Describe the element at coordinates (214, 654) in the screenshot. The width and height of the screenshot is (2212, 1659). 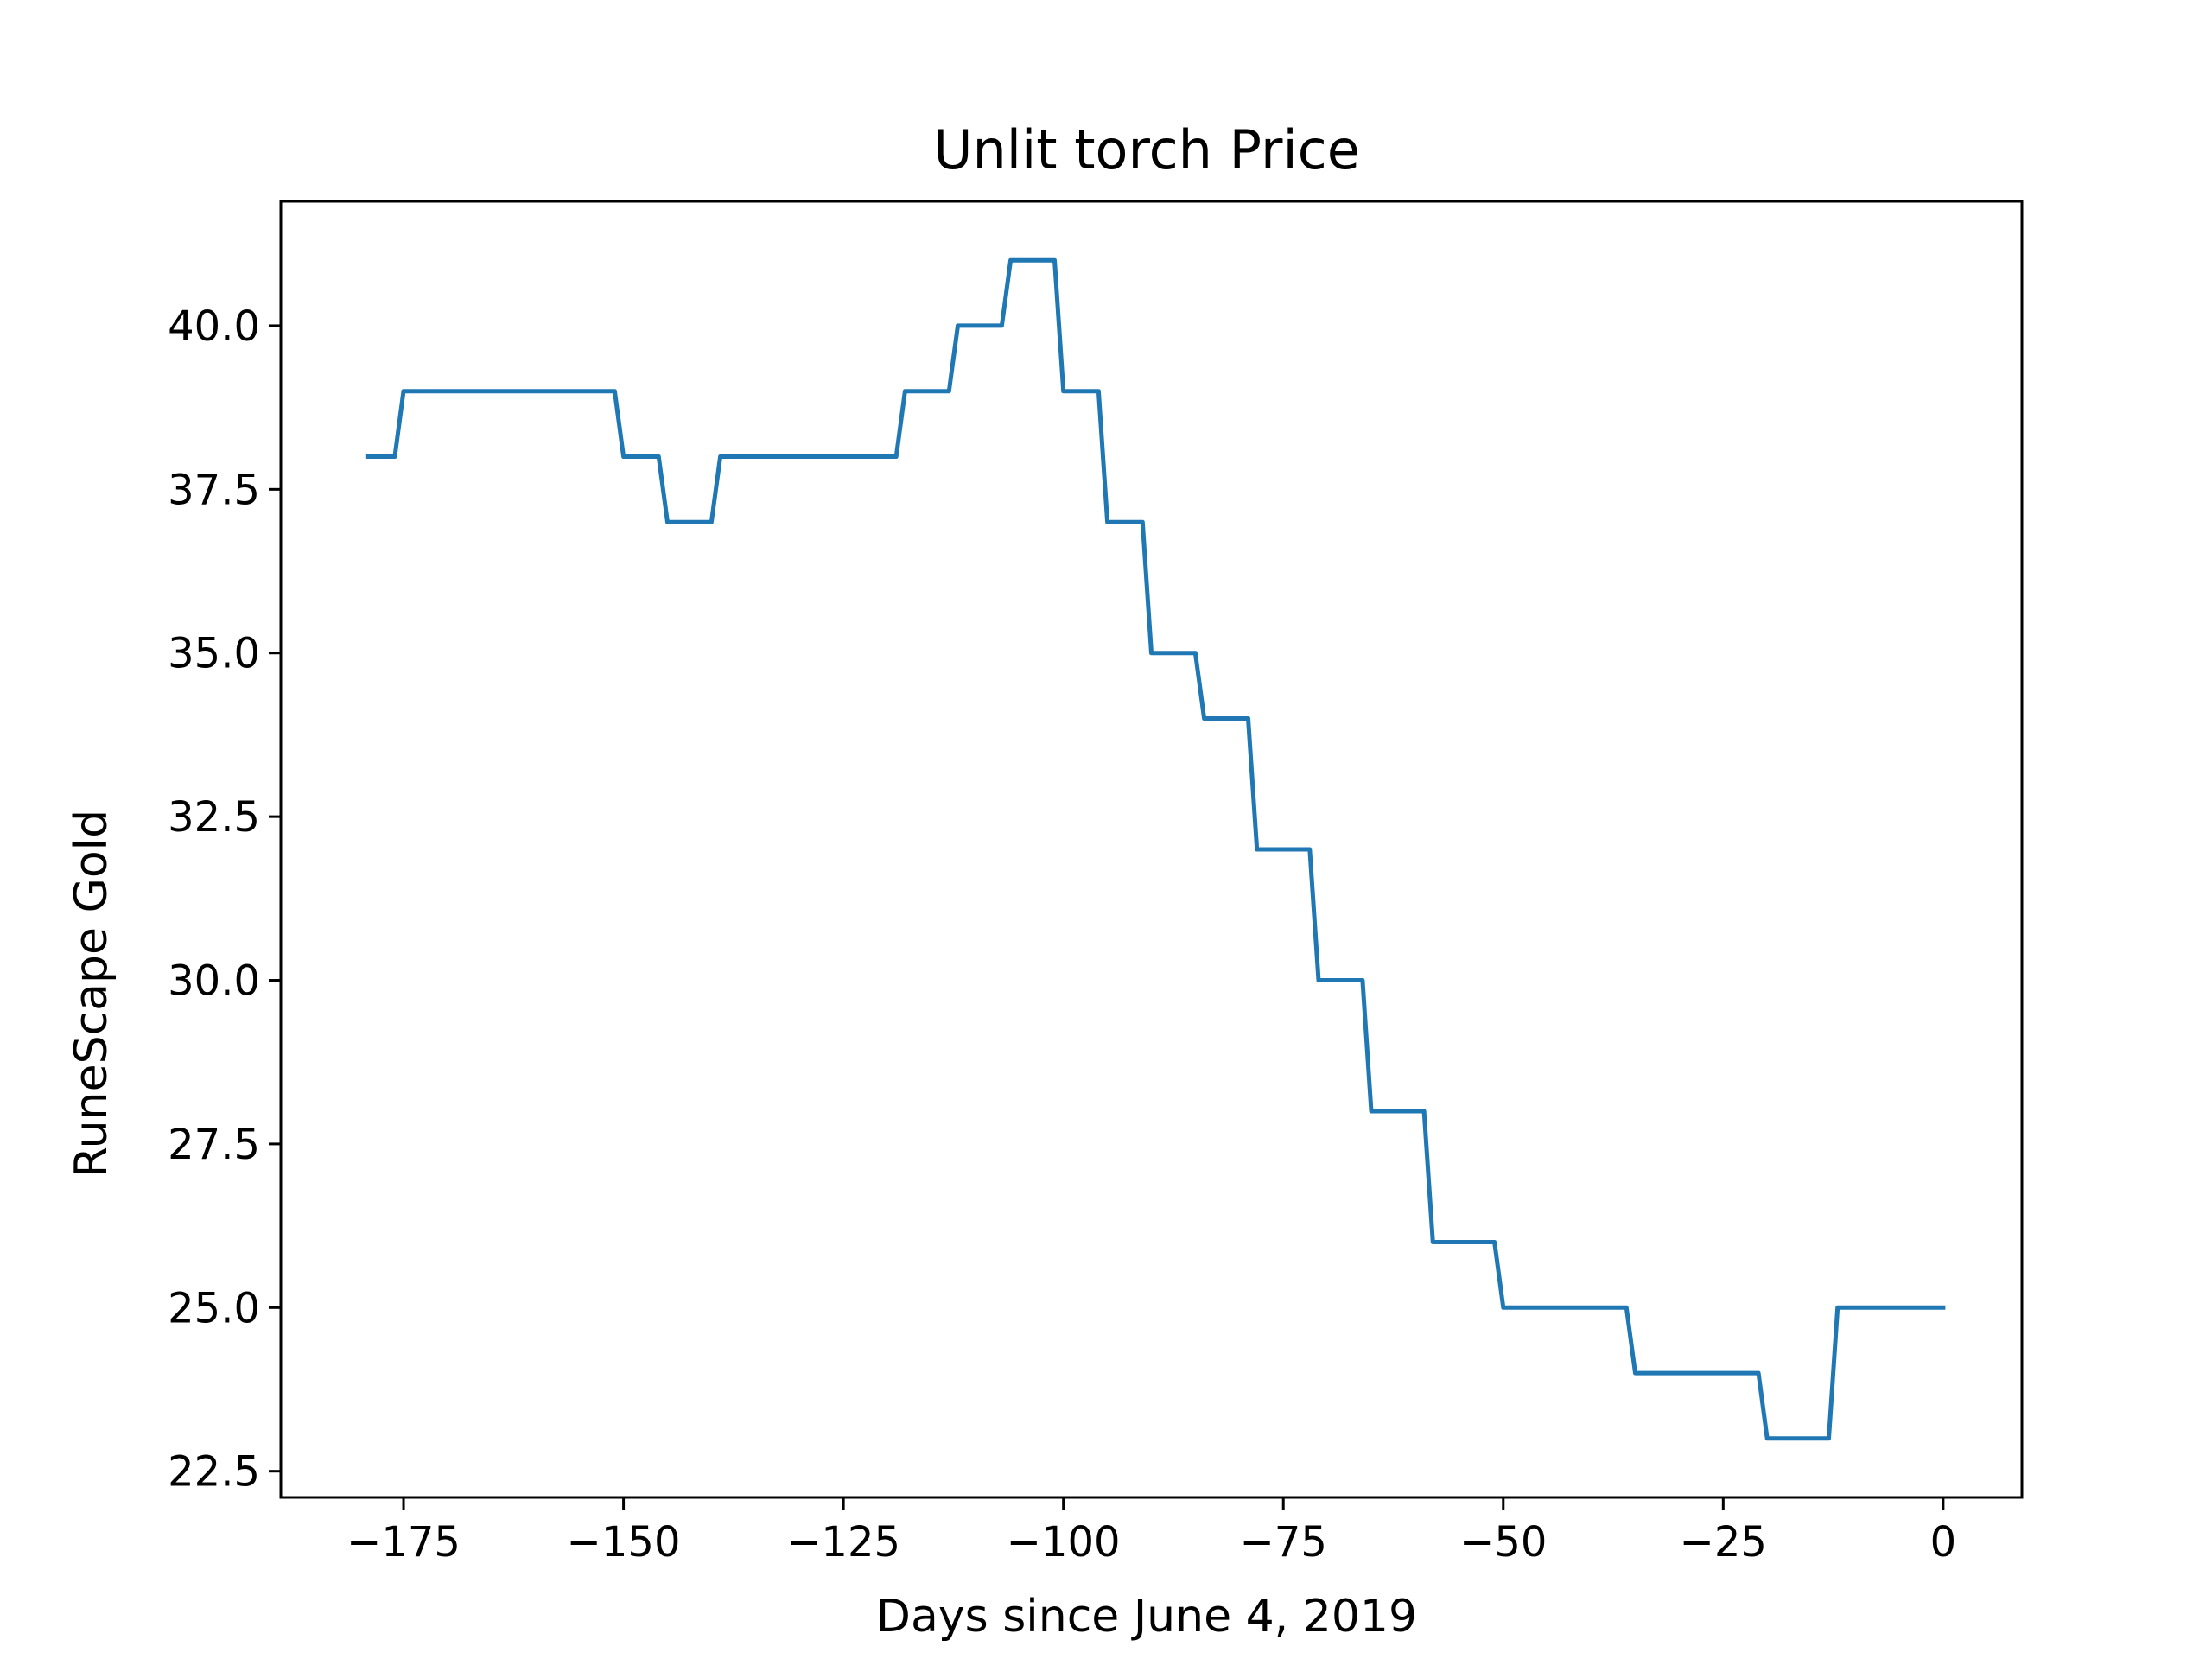
I see `y-tick-label: 35.0` at that location.